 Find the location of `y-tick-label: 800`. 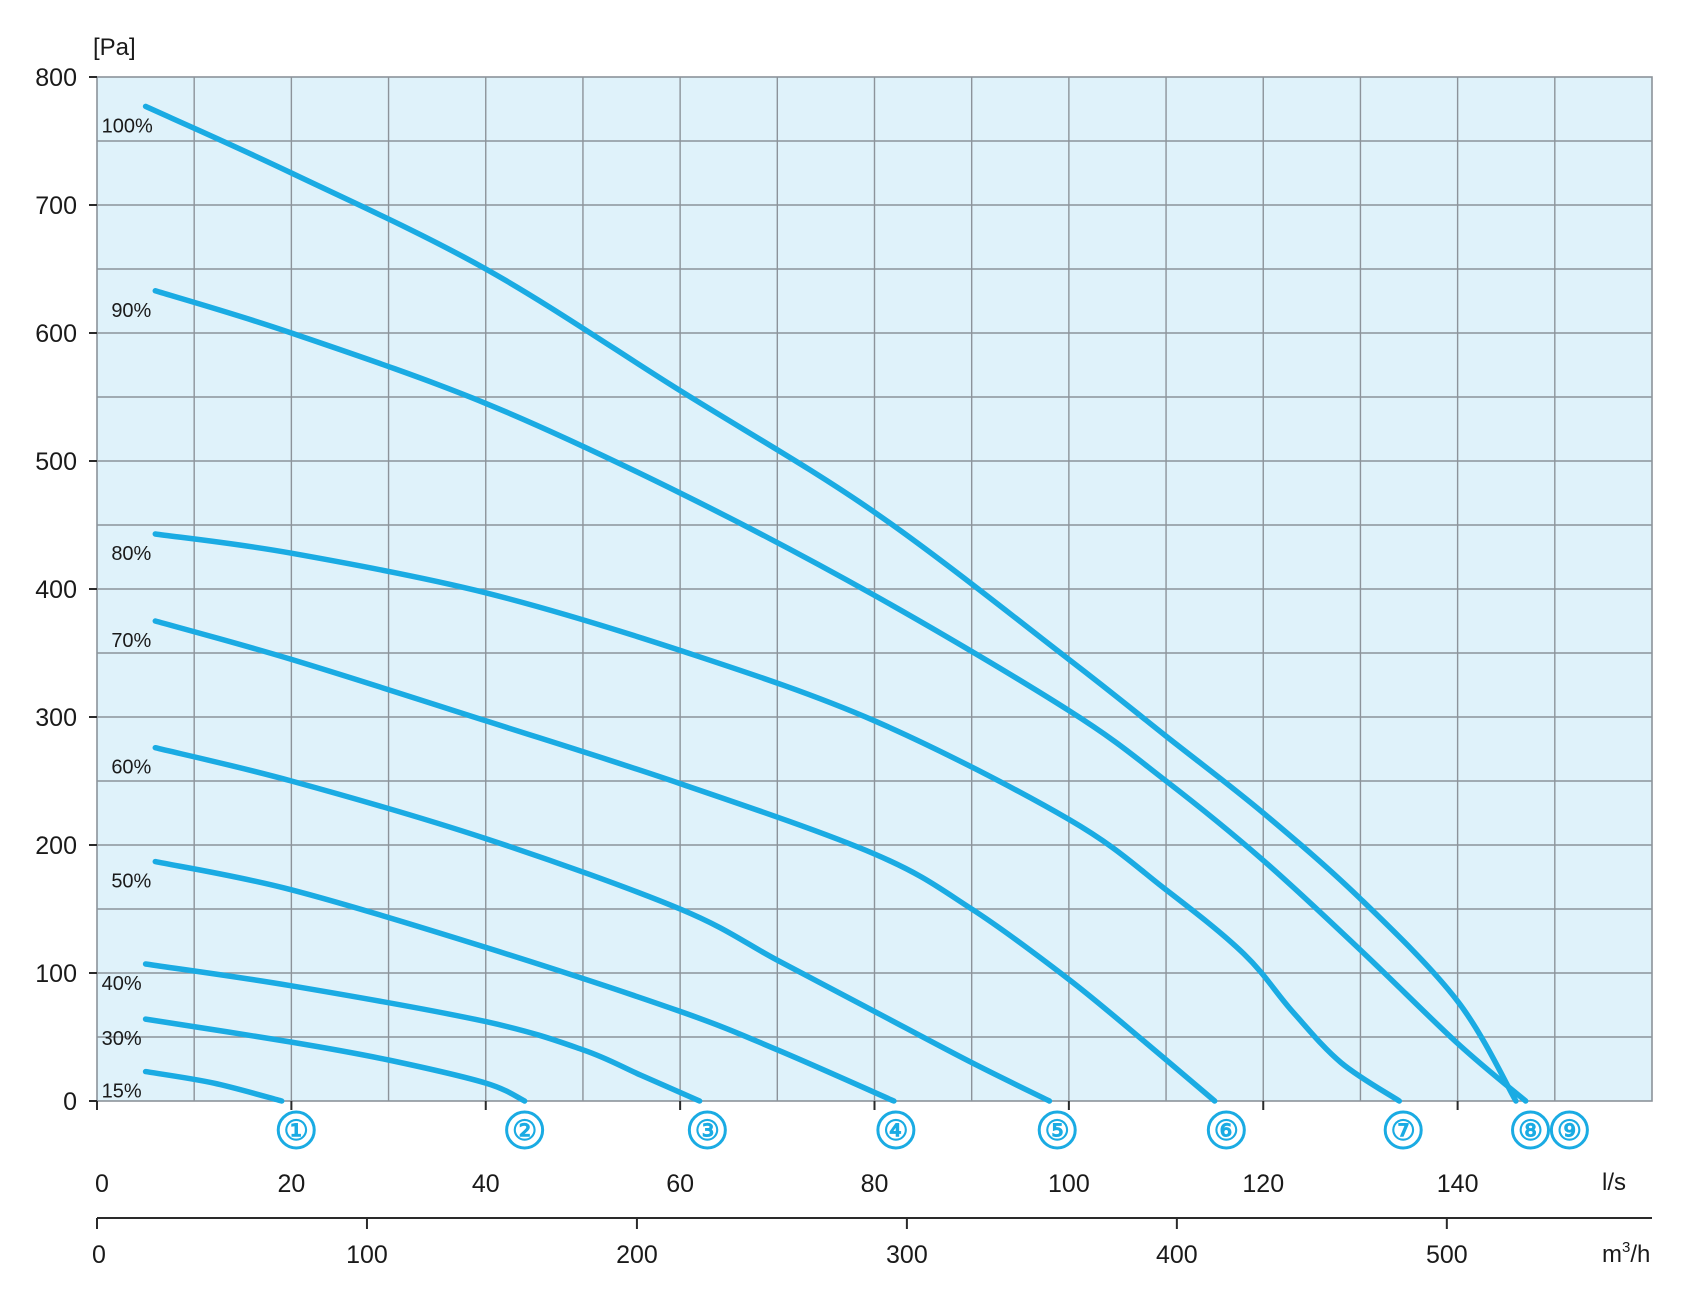

y-tick-label: 800 is located at coordinates (56, 78).